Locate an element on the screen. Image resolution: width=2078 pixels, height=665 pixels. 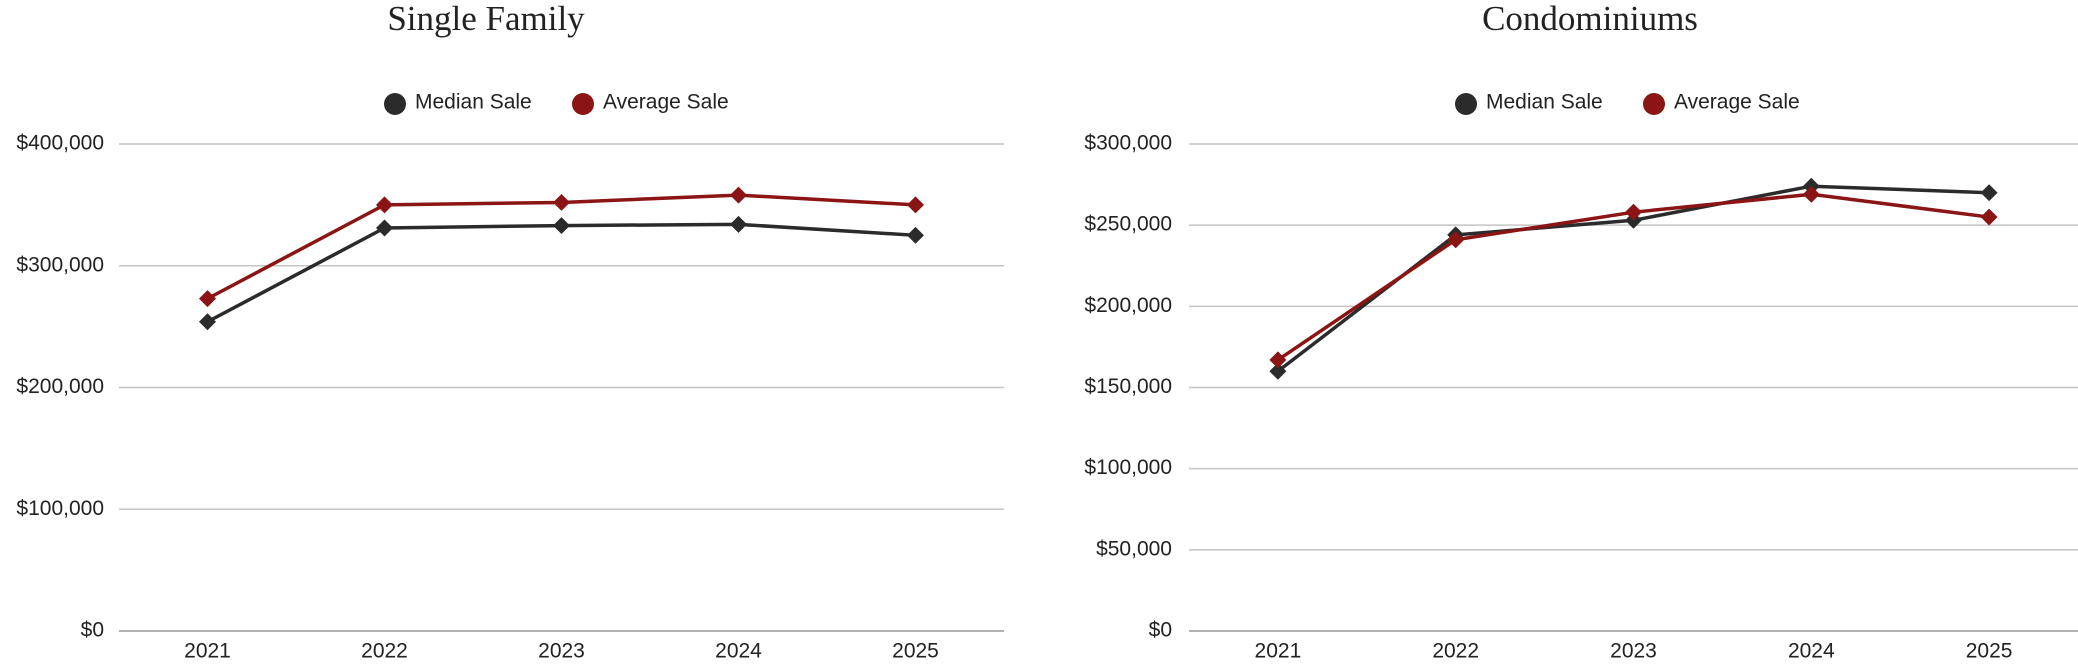
y-tick-label: $150,000 is located at coordinates (1128, 386).